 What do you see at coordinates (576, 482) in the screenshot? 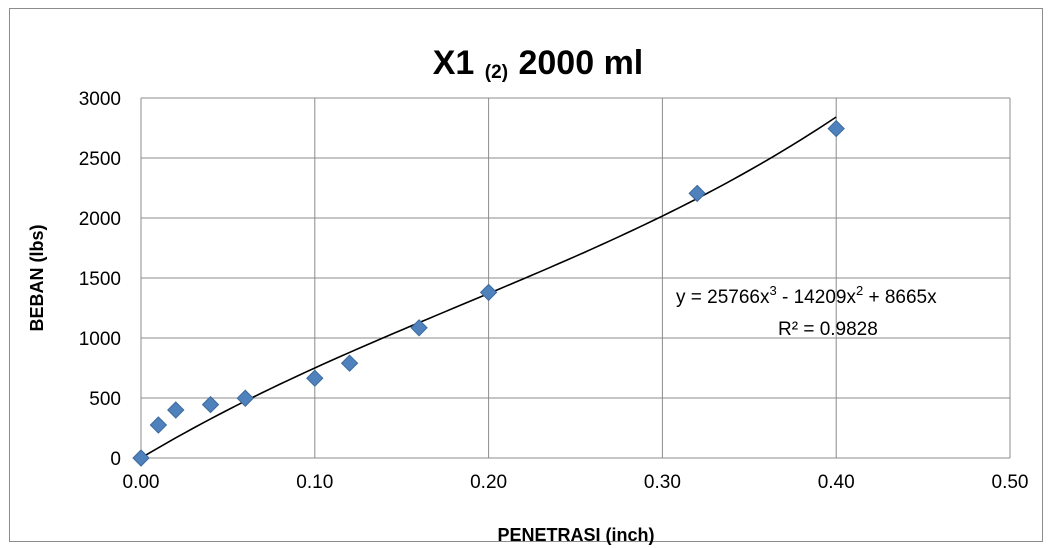
I see `x-tick-labels: 0.00 0.10 0.20 0.30 0.40 0.50` at bounding box center [576, 482].